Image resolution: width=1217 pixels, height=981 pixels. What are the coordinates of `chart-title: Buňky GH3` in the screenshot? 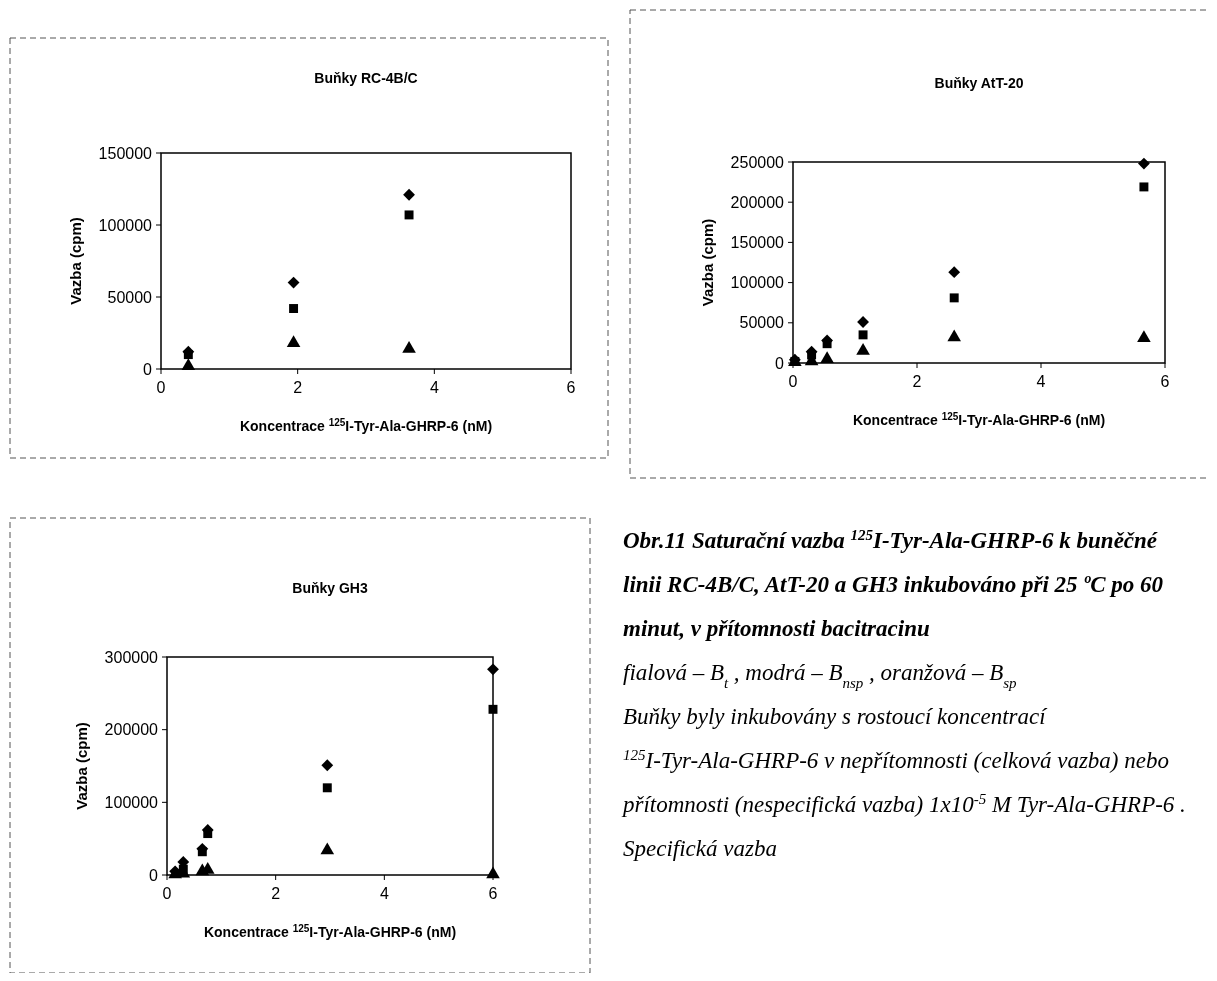 It's located at (330, 588).